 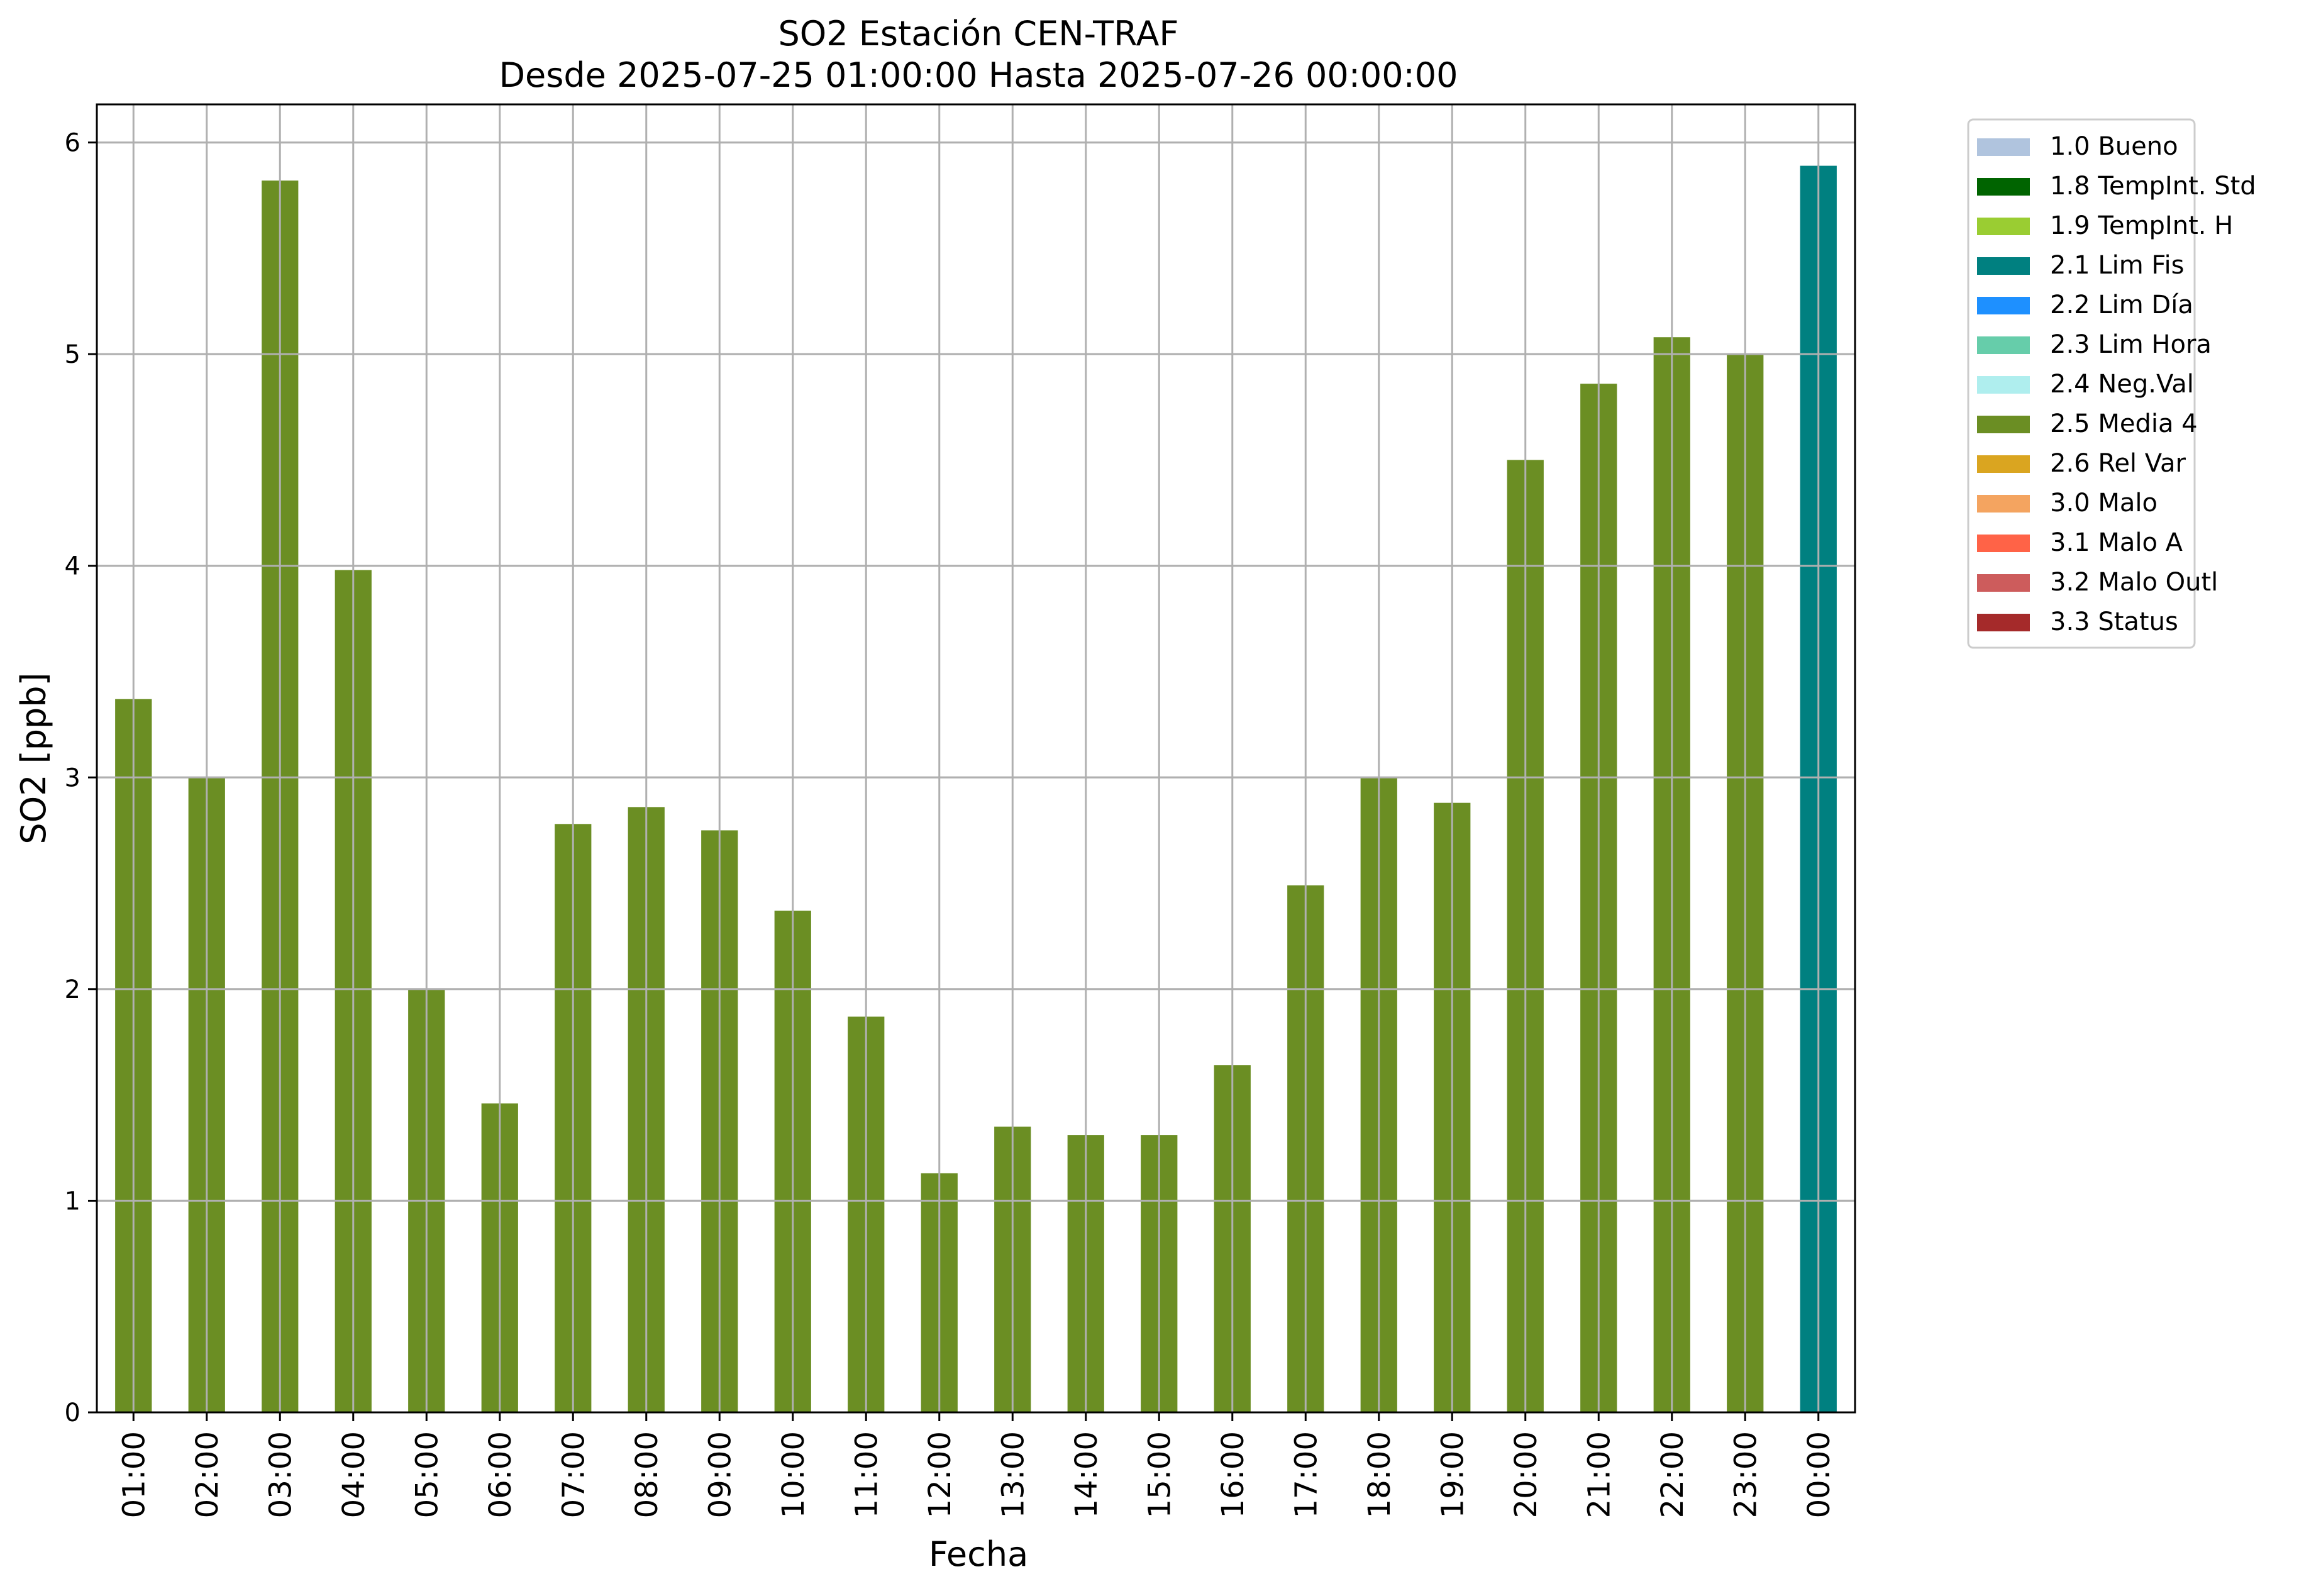 I want to click on y-tick-label: 3, so click(x=73, y=778).